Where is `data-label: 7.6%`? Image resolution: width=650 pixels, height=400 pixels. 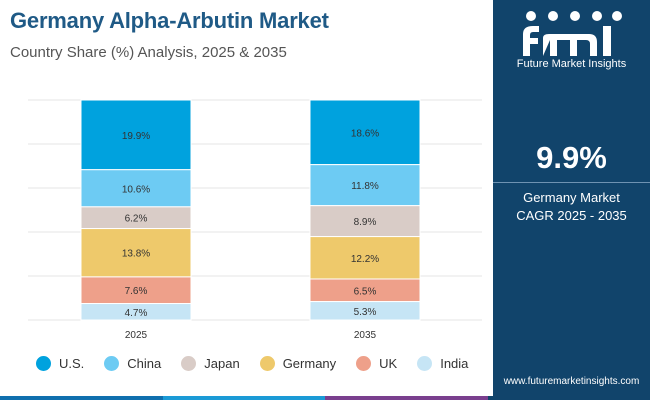
data-label: 7.6% is located at coordinates (136, 291).